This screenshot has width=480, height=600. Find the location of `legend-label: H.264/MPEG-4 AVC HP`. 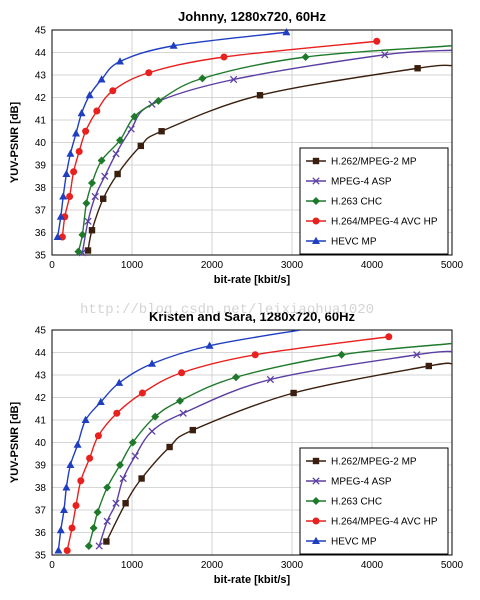

legend-label: H.264/MPEG-4 AVC HP is located at coordinates (384, 522).